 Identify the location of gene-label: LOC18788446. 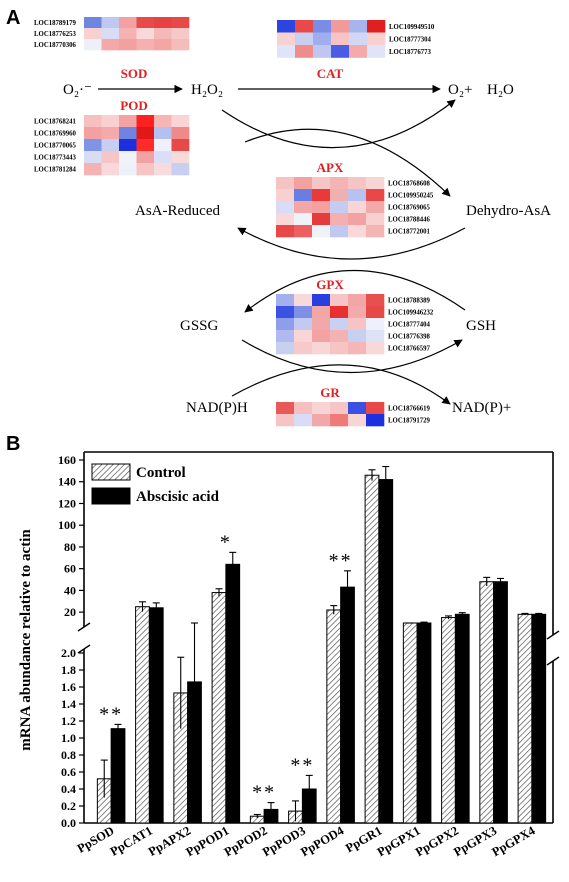
(409, 220).